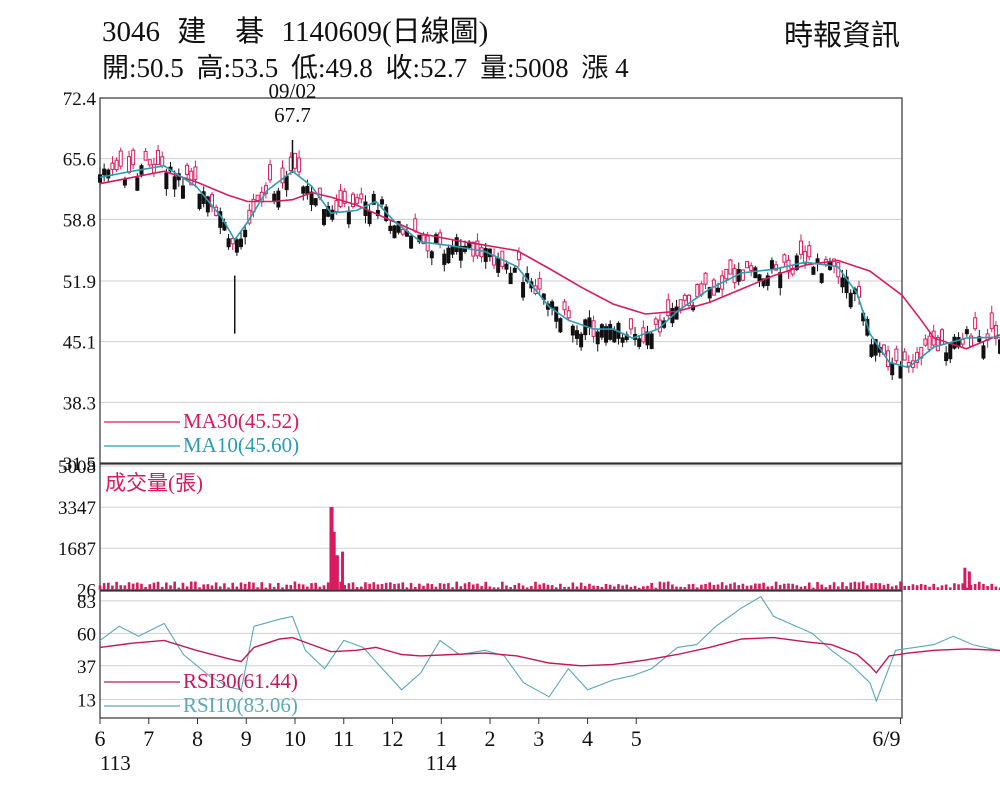 The height and width of the screenshot is (800, 1000). Describe the element at coordinates (80, 99) in the screenshot. I see `price-tick-label: 72.4` at that location.